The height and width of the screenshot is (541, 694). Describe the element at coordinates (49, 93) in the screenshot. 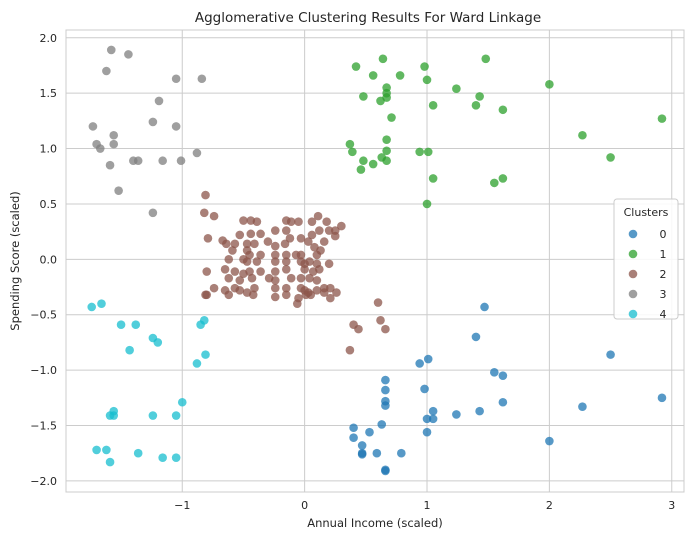

I see `y-tick-label: 1.5` at that location.